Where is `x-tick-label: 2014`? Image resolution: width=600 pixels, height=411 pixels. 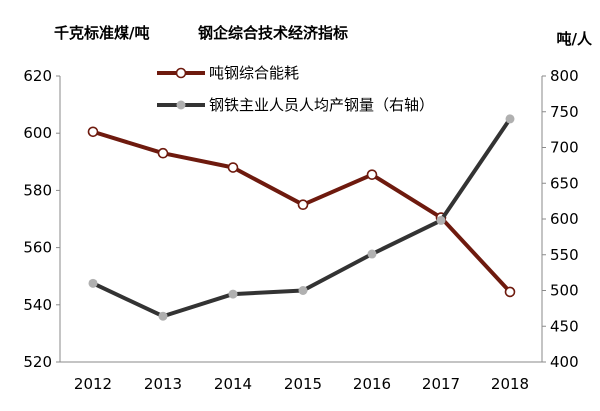
x-tick-label: 2014 is located at coordinates (233, 384).